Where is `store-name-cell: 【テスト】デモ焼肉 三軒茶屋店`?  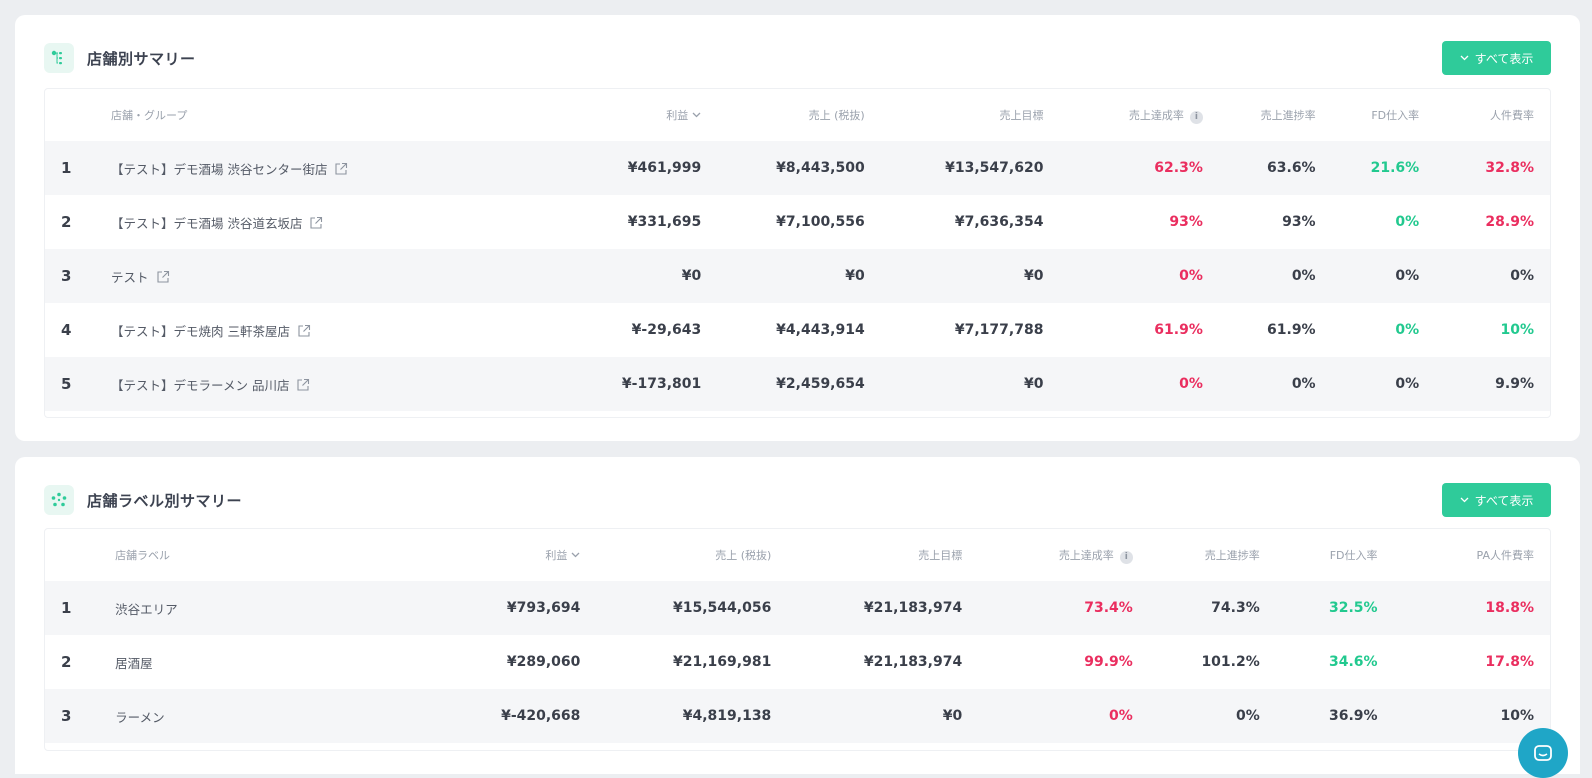 store-name-cell: 【テスト】デモ焼肉 三軒茶屋店 is located at coordinates (314, 330).